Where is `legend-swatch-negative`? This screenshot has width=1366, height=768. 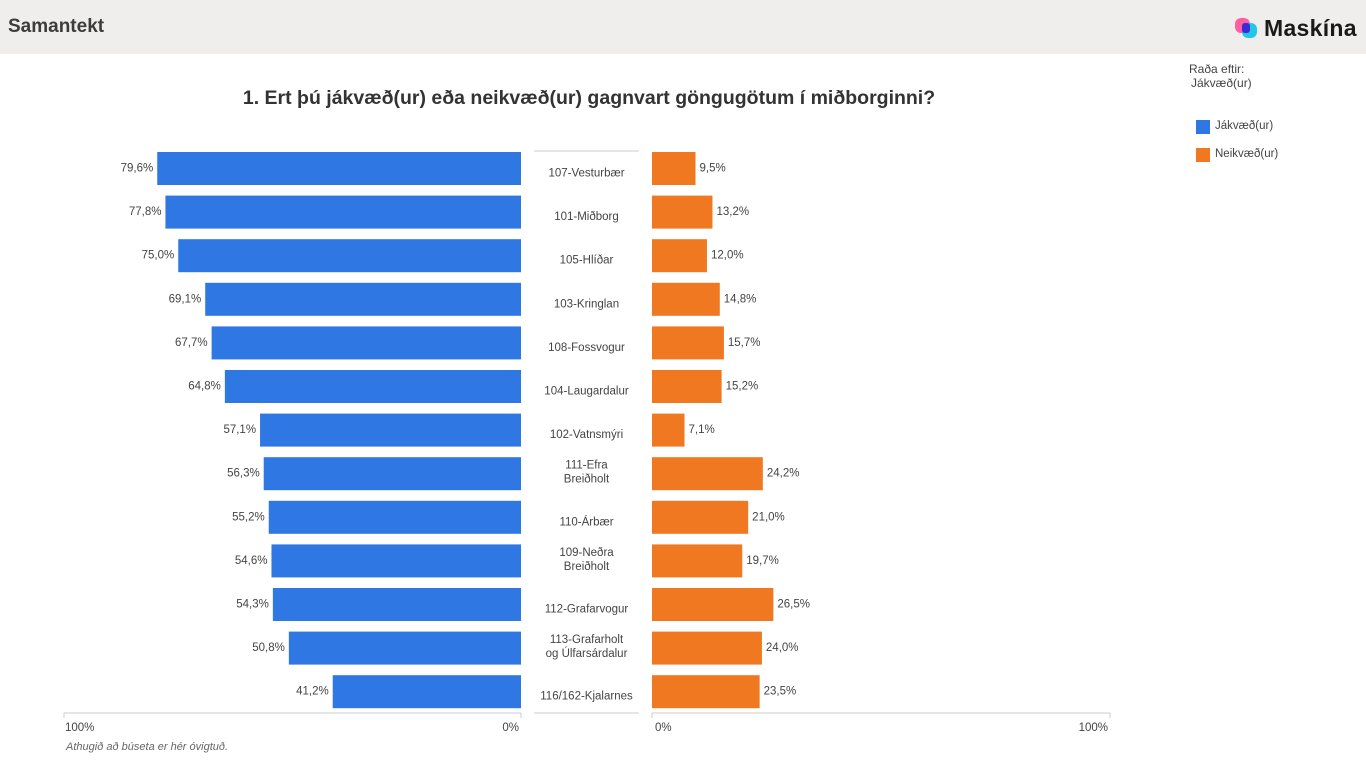 legend-swatch-negative is located at coordinates (1203, 155).